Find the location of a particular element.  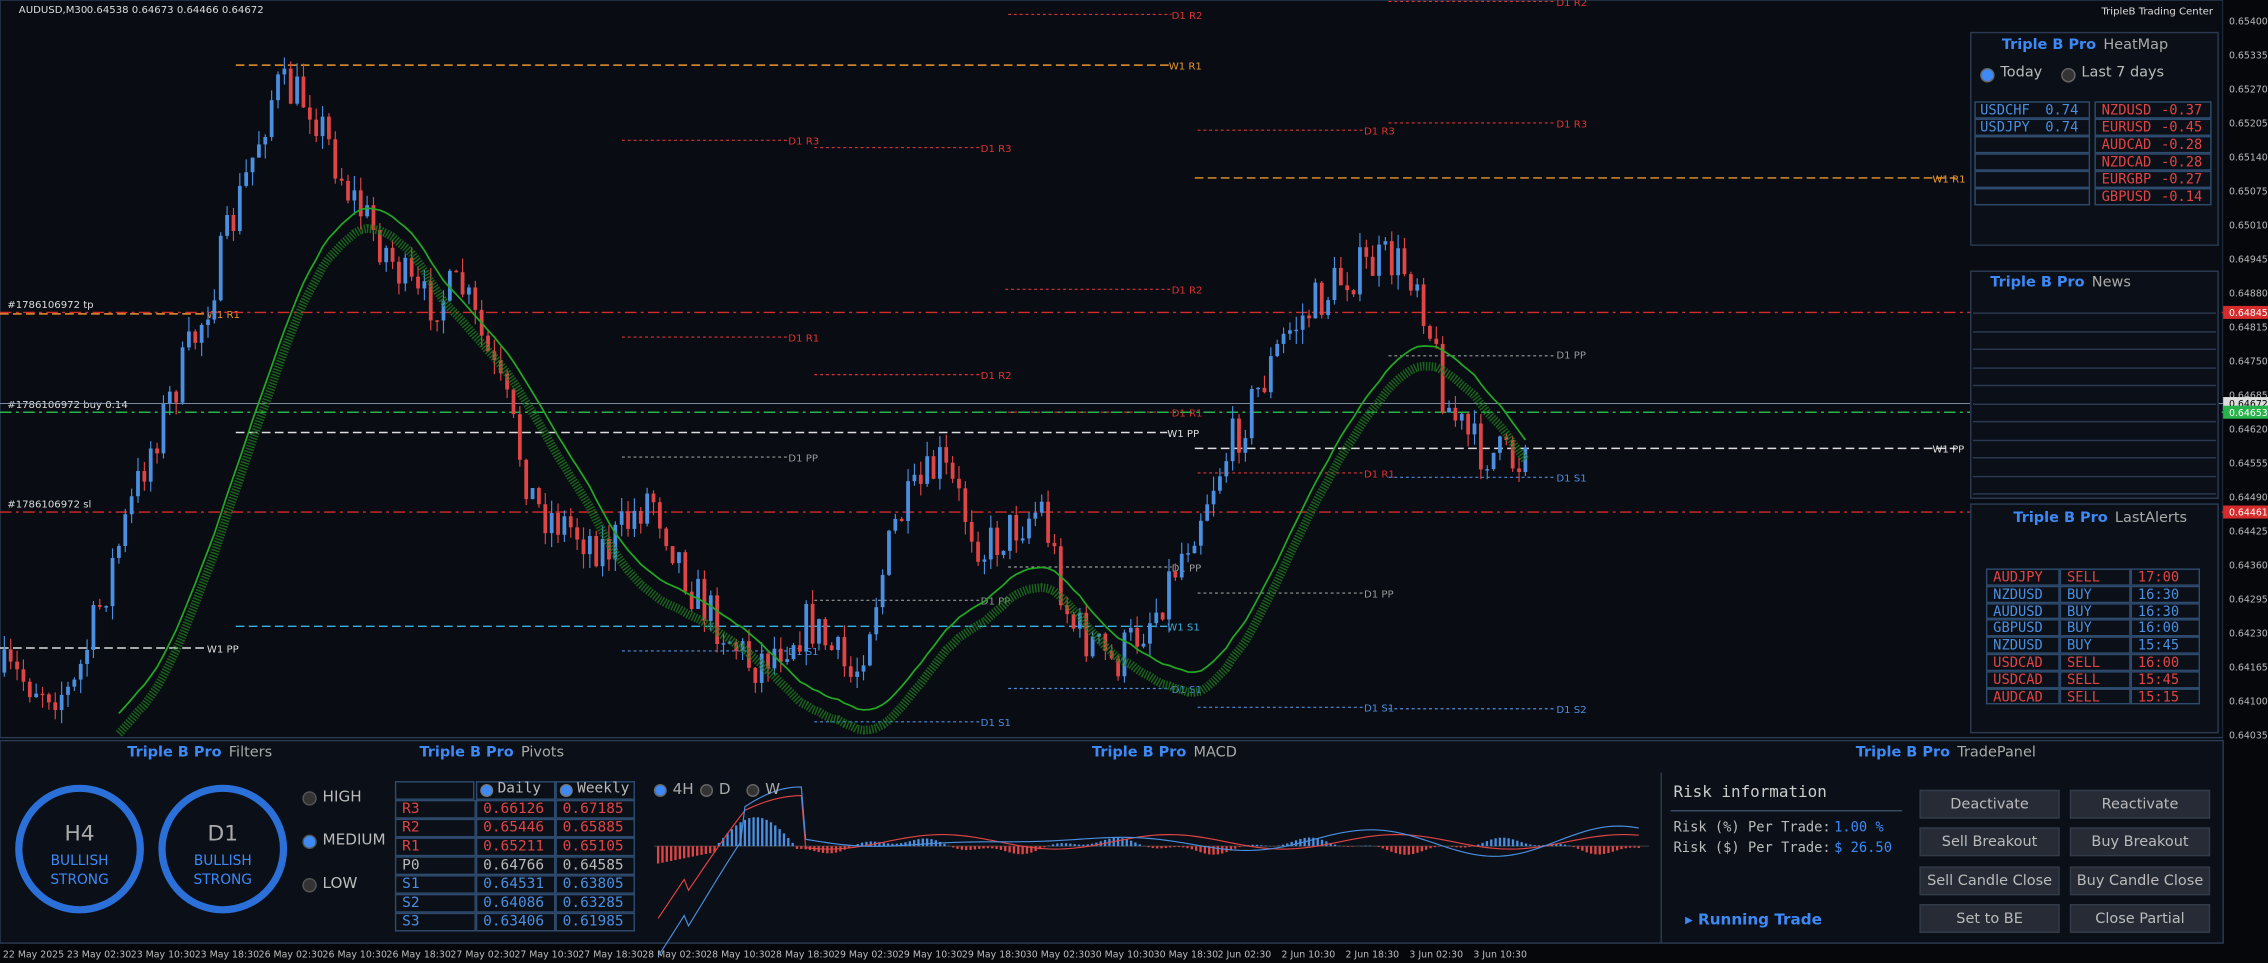

level-label: W1 PP is located at coordinates (223, 649).